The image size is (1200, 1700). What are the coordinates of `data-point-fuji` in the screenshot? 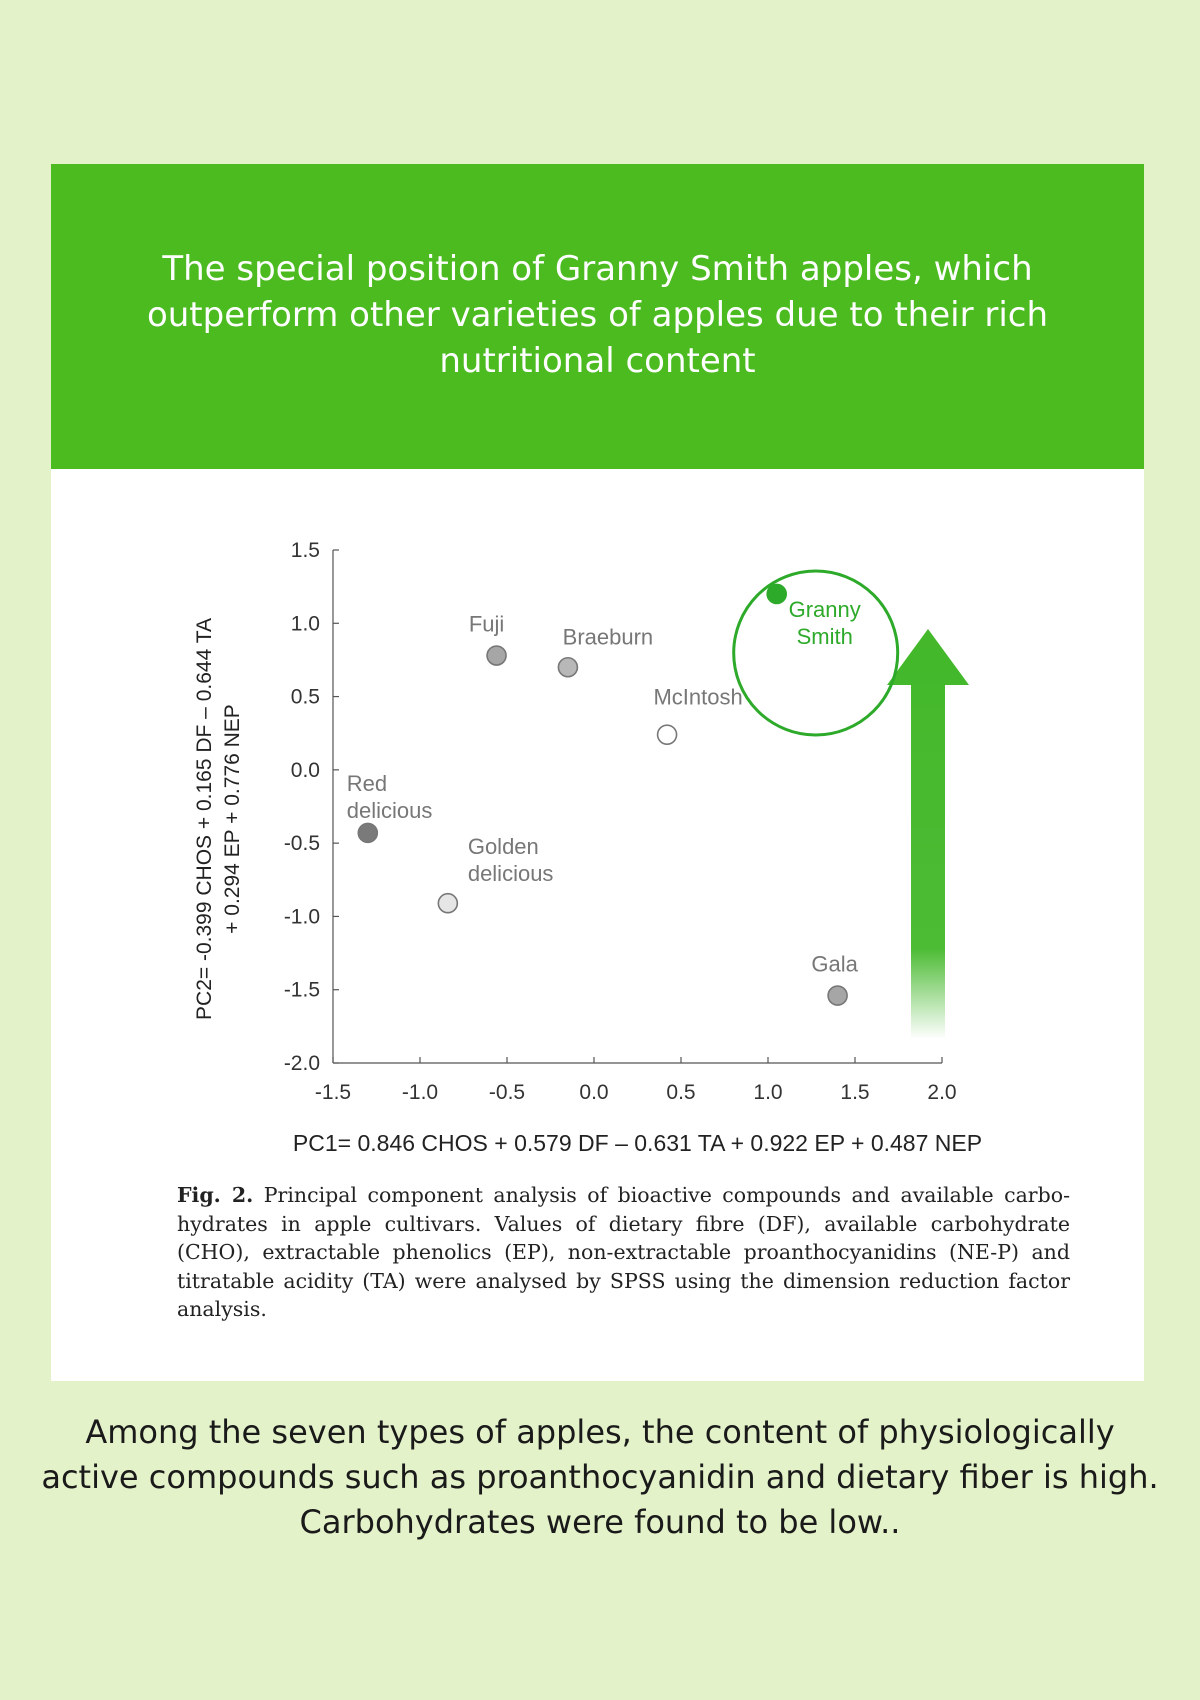 It's located at (496, 655).